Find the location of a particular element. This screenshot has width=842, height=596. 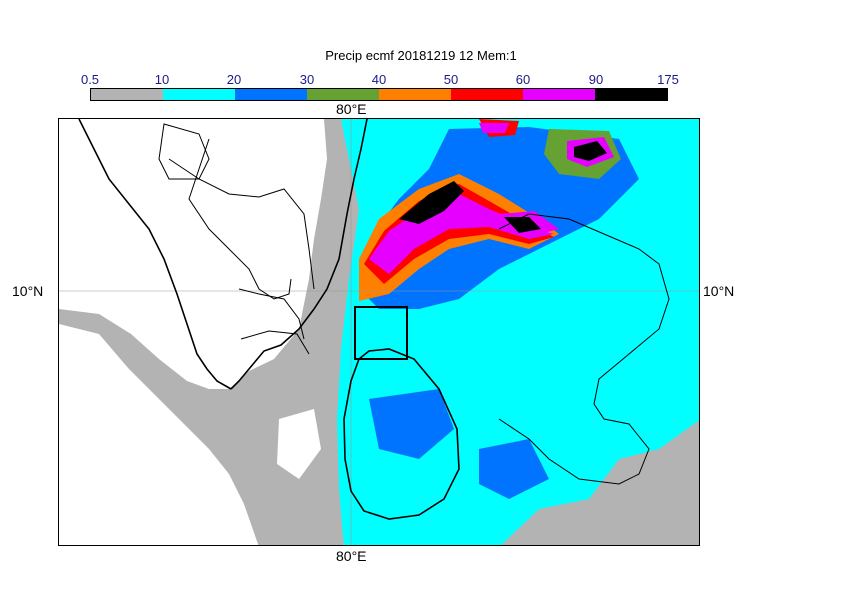

reference-box is located at coordinates (381, 333).